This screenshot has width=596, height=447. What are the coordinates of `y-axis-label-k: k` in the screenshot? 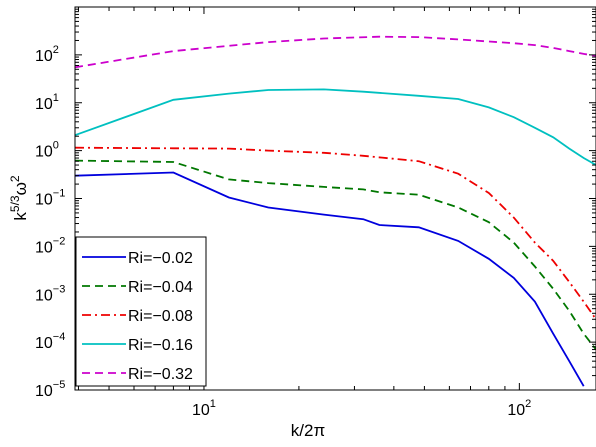 It's located at (20, 216).